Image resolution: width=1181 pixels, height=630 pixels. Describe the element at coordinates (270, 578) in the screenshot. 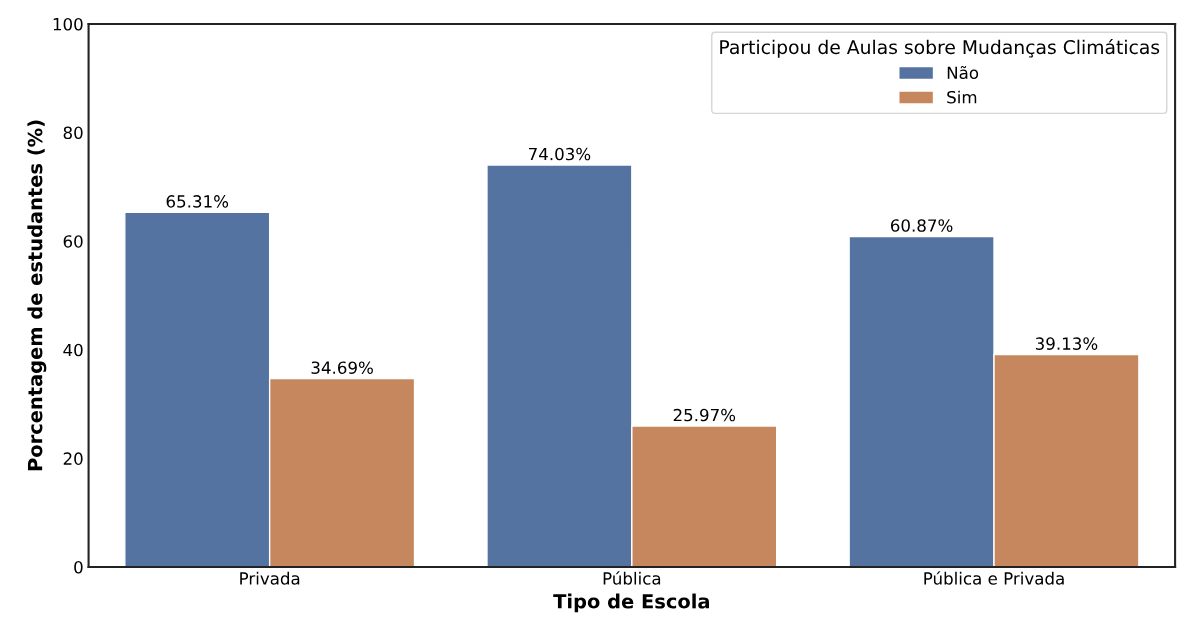

I see `x-tick-label: Privada` at that location.